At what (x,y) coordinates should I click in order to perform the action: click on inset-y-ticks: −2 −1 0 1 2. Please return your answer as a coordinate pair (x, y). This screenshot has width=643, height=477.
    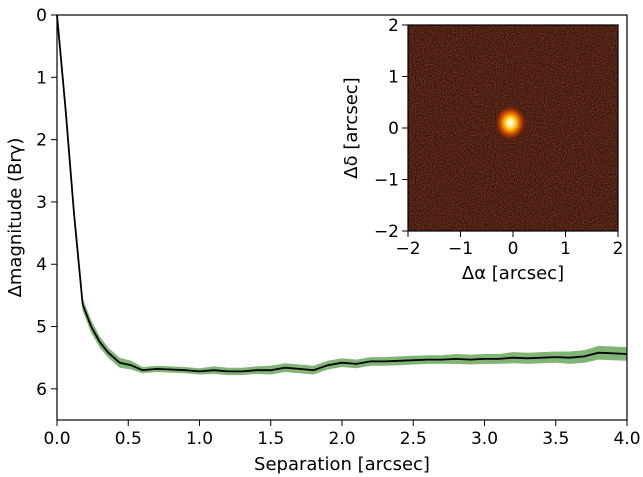
    Looking at the image, I should click on (391, 129).